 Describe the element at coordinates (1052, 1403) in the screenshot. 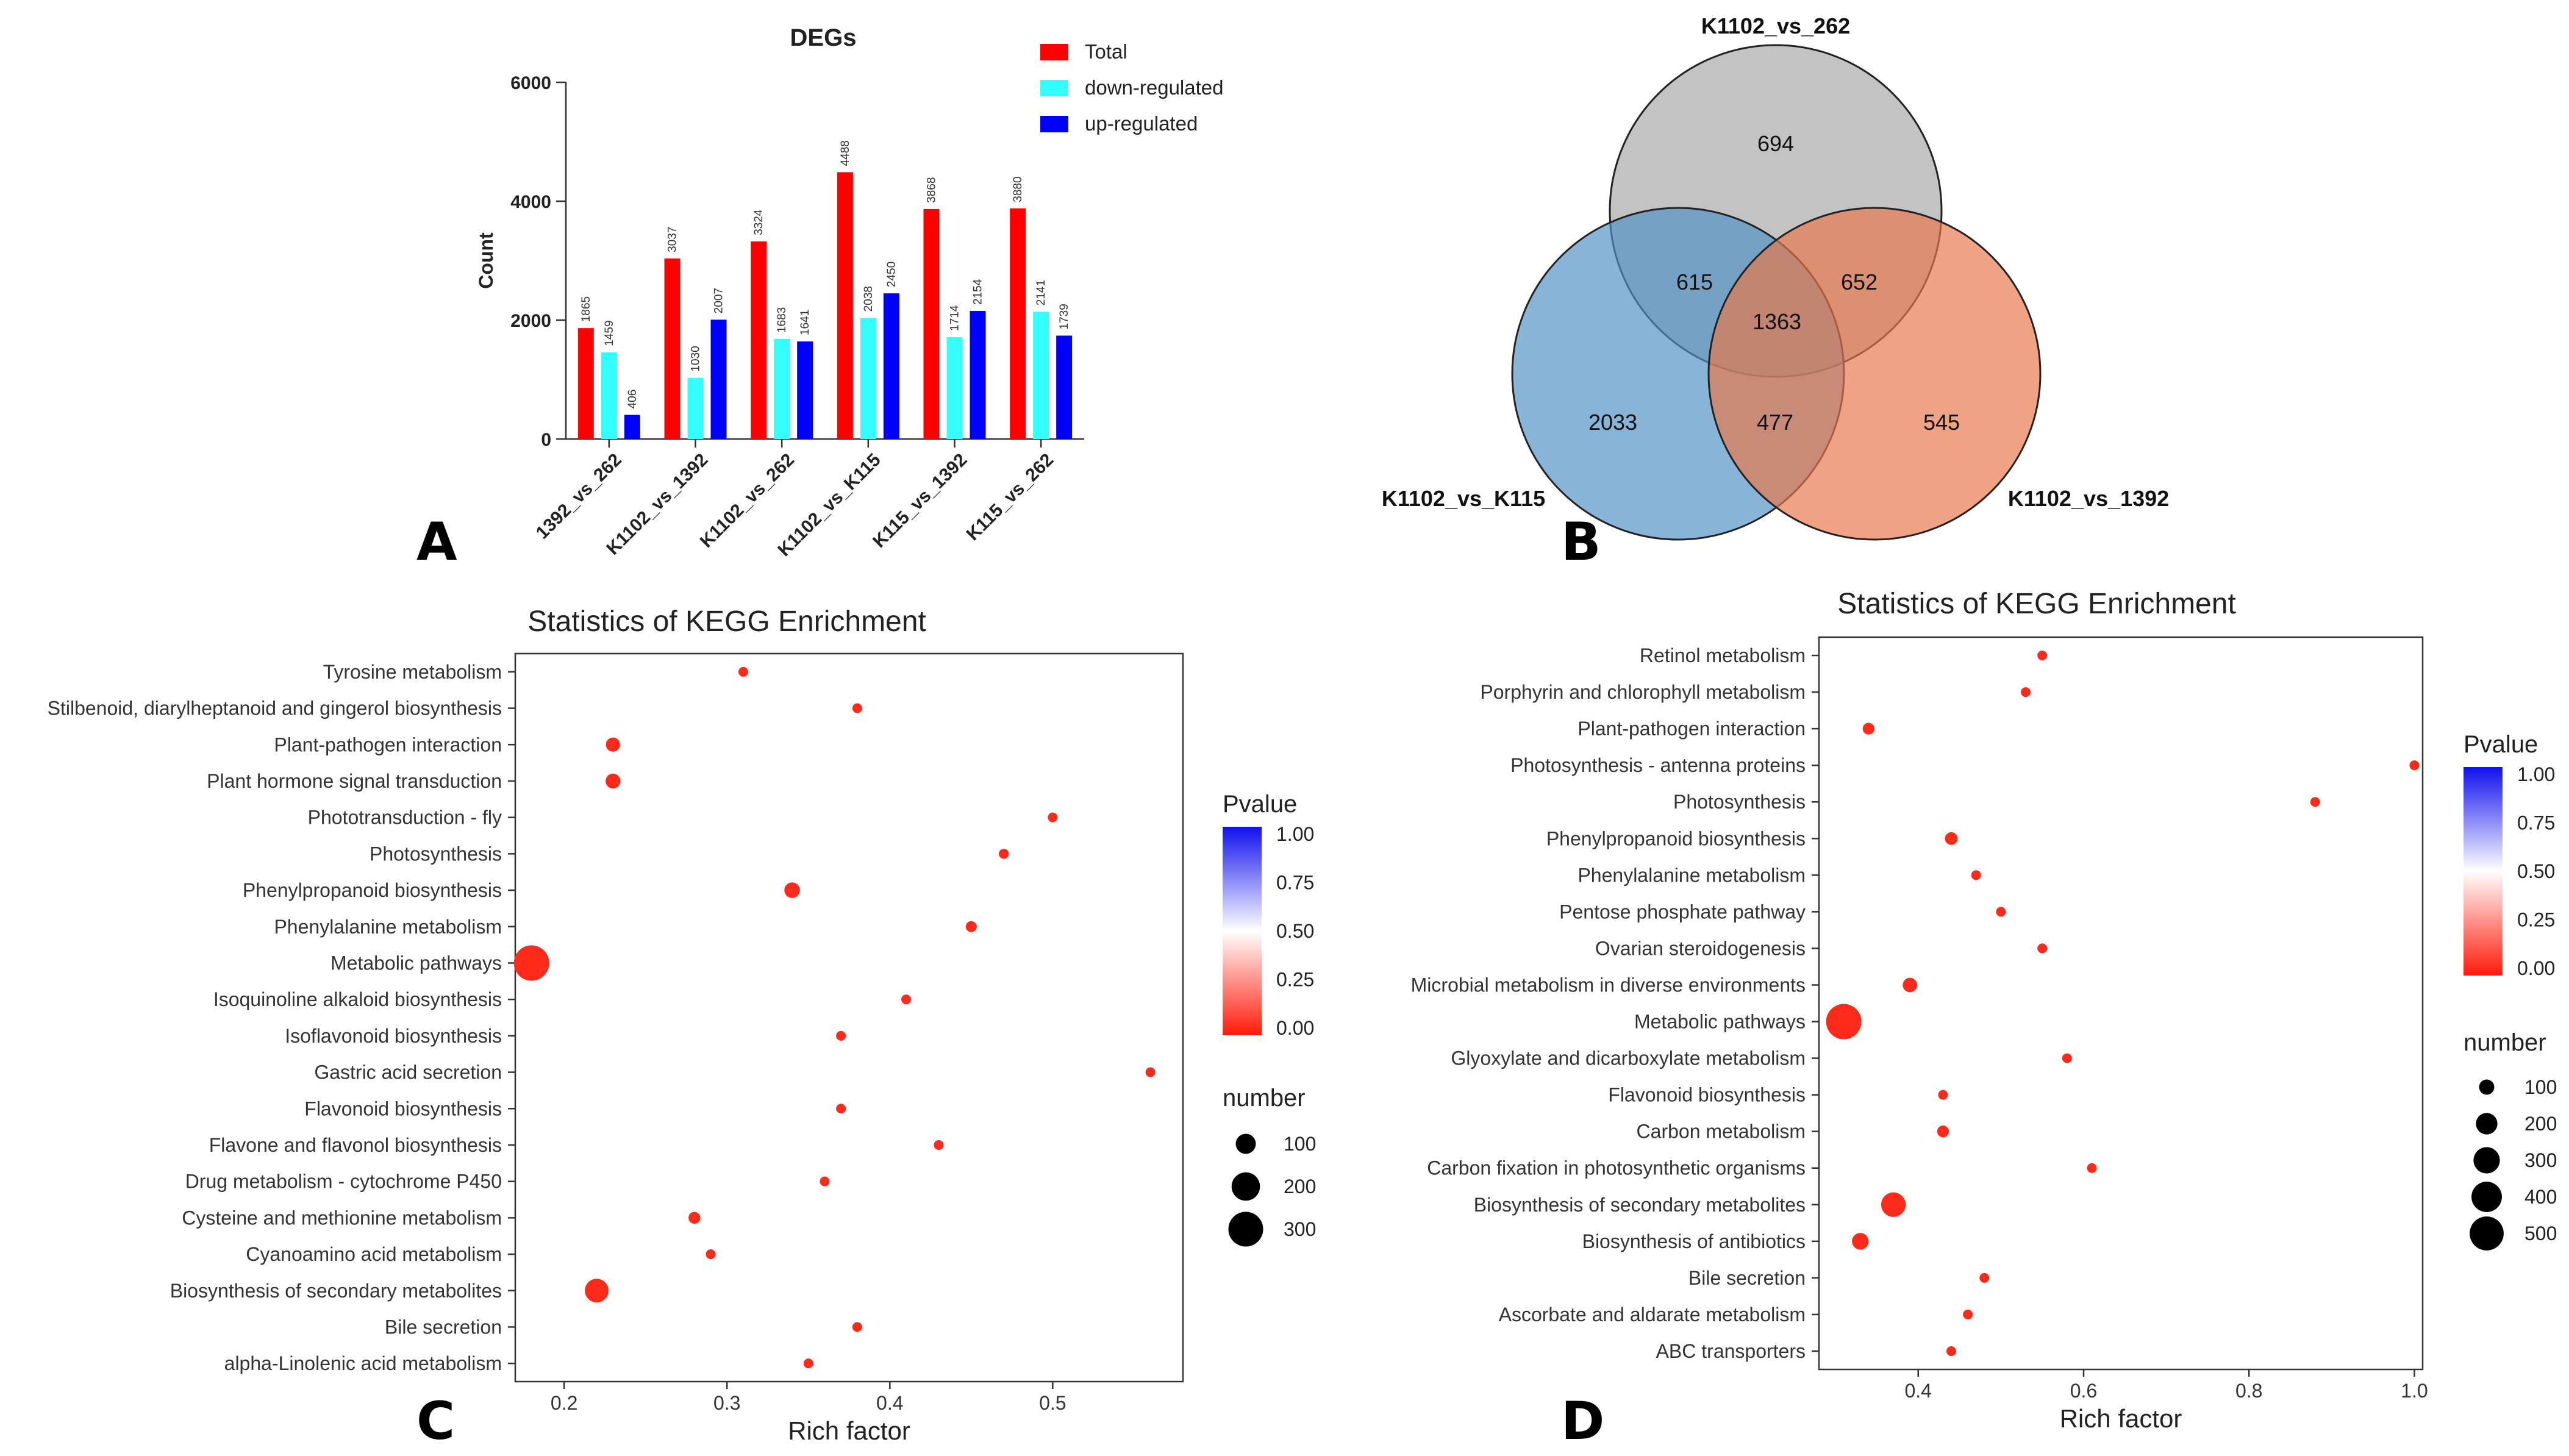

I see `c-x-tick-label: 0.5` at that location.